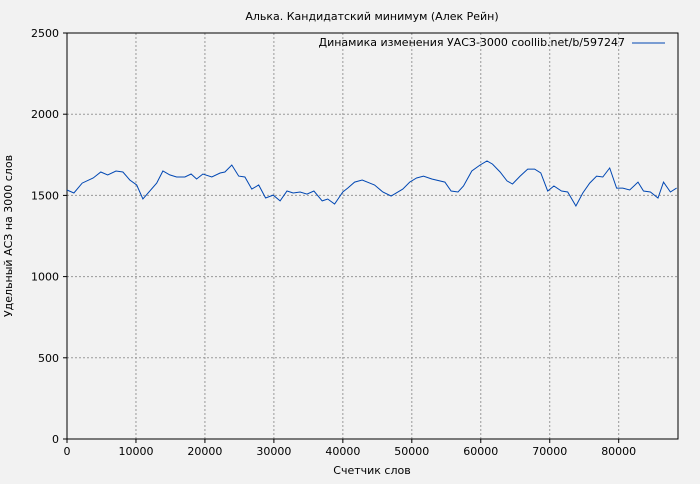 The height and width of the screenshot is (484, 700). I want to click on x-axis-label: Счетчик слов, so click(371, 470).